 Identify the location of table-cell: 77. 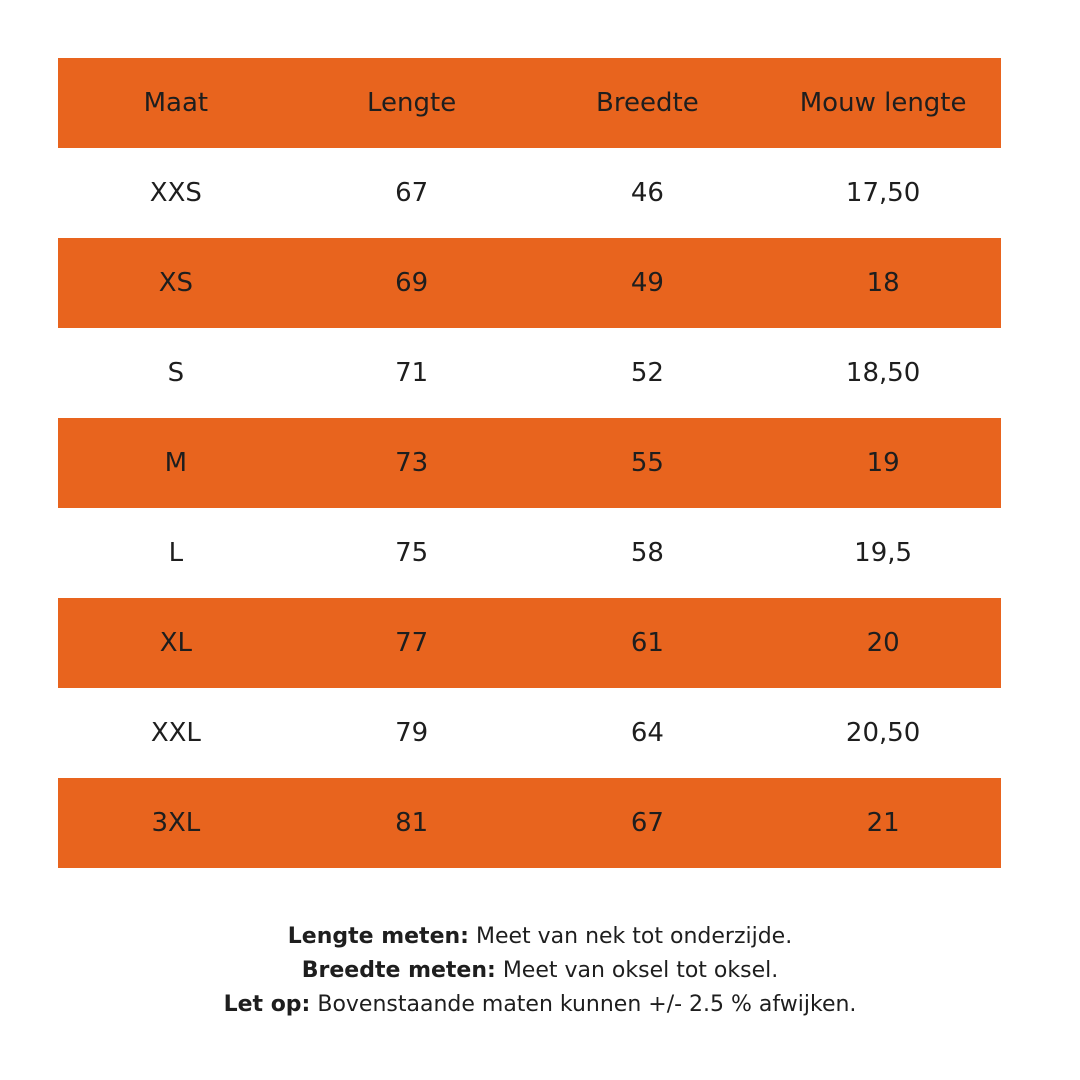
(412, 643).